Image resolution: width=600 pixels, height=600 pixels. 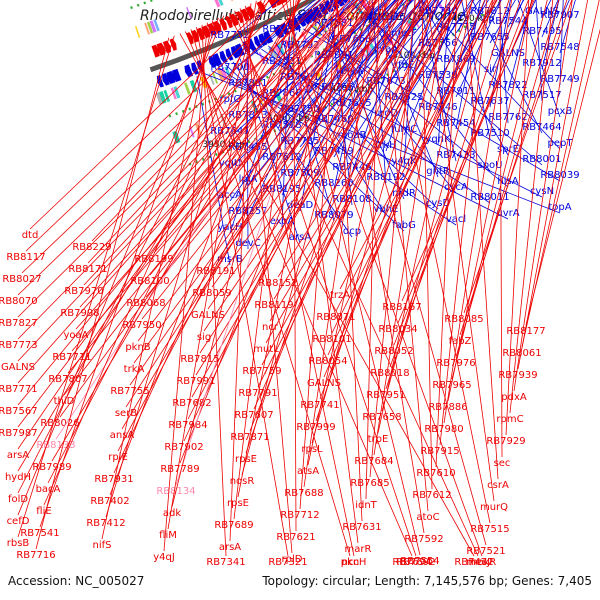 I want to click on reverse-gene-label: RB7682, so click(x=191, y=403).